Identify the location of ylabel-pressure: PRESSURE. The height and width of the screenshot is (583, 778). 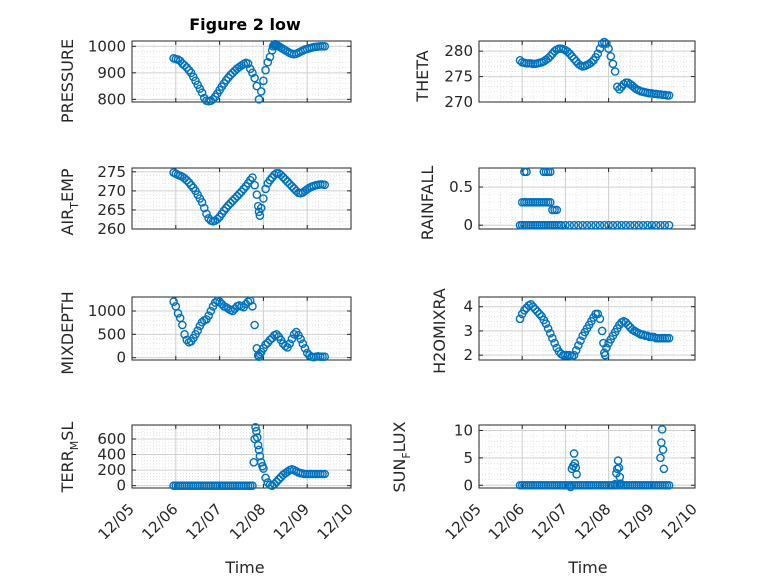
(67, 81).